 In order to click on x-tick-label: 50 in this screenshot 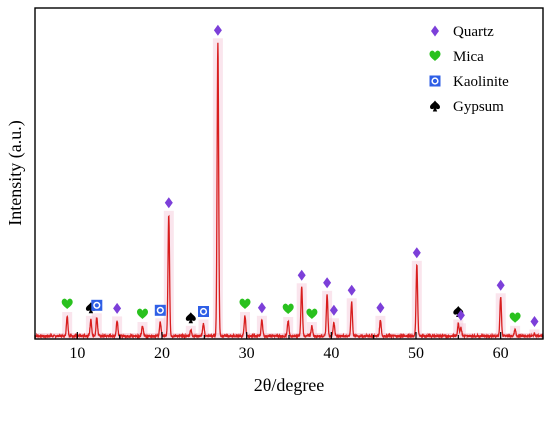, I will do `click(416, 353)`.